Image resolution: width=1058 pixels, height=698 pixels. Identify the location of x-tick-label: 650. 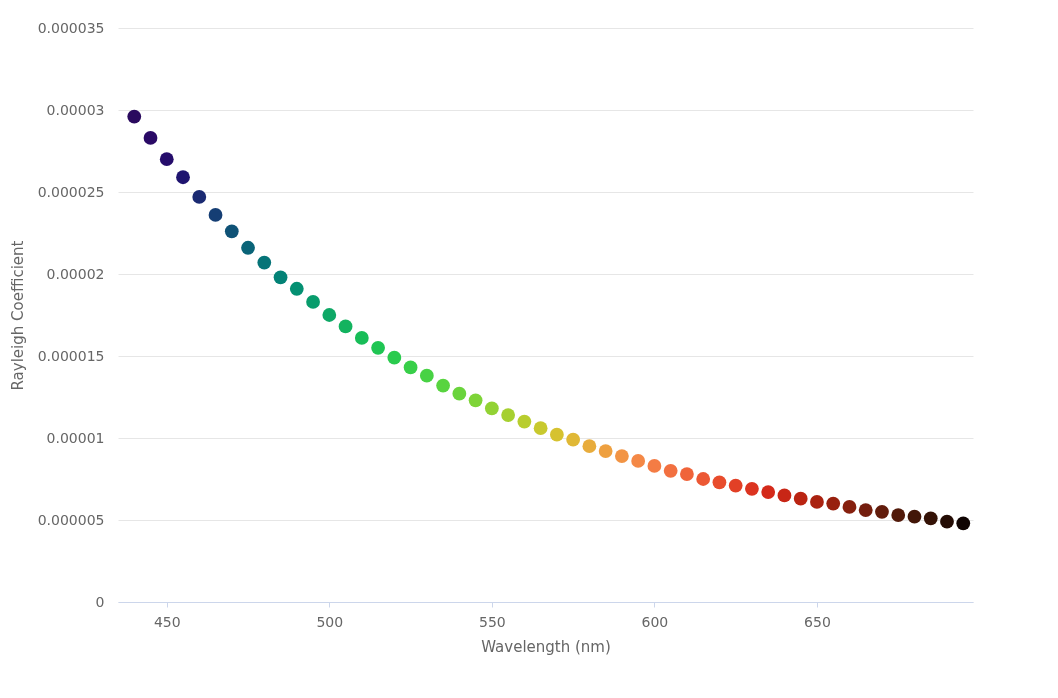
(817, 621).